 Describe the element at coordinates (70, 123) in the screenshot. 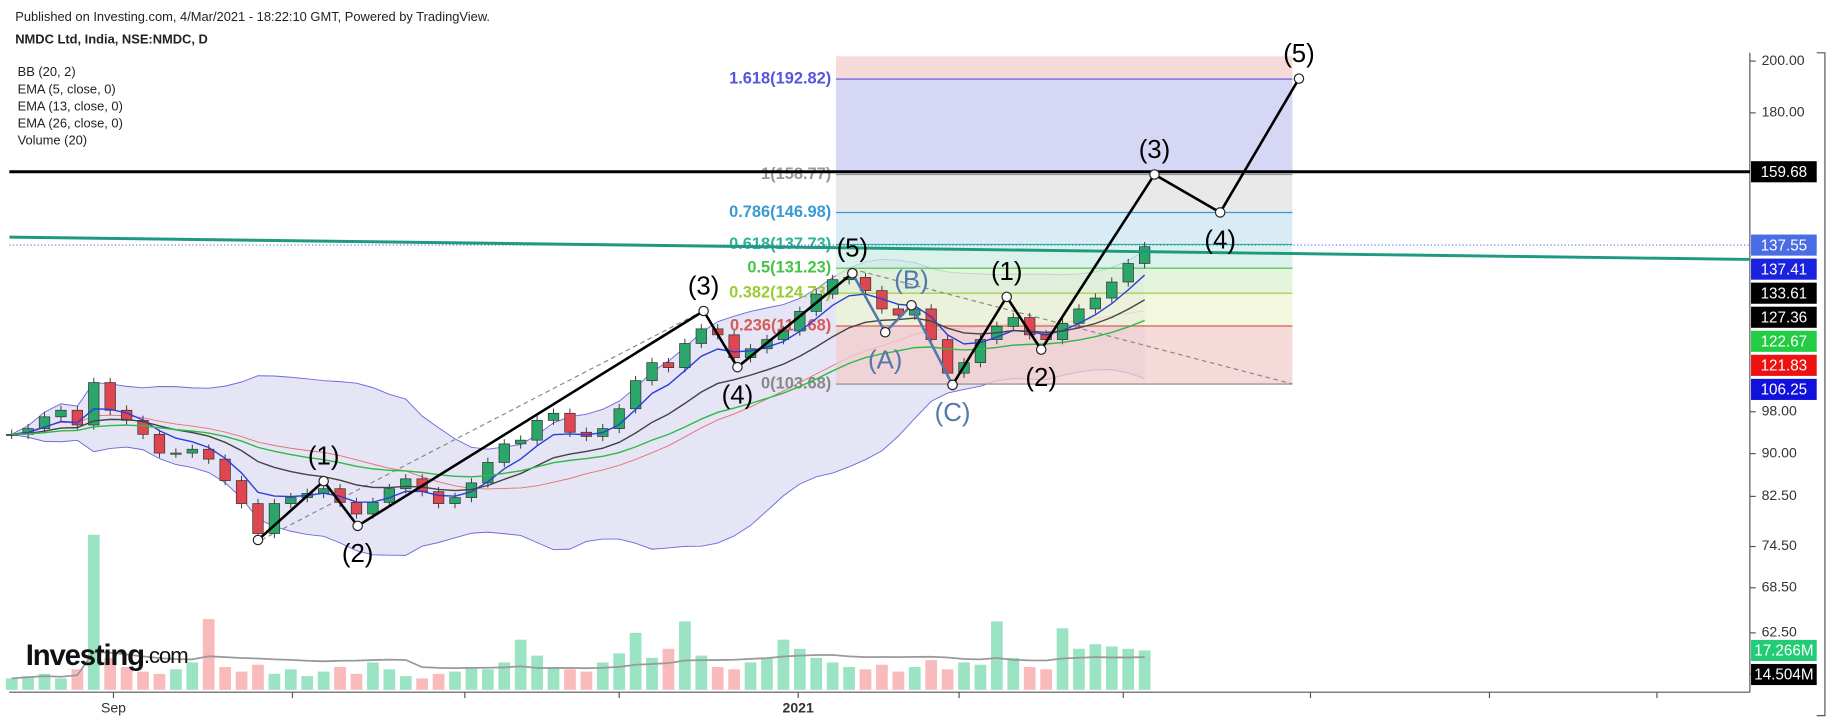

I see `indicator-label: EMA (26, close, 0)` at that location.